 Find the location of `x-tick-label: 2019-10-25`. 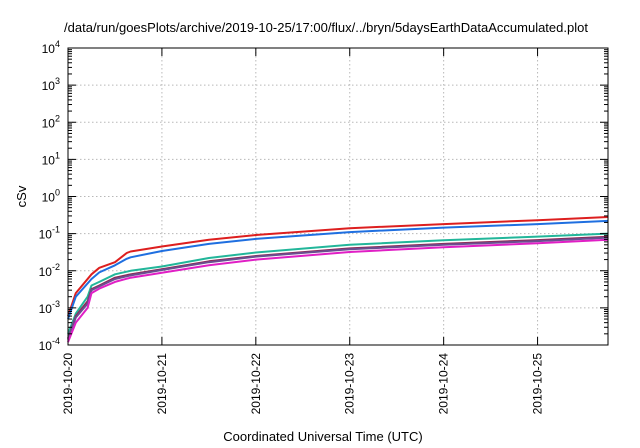

x-tick-label: 2019-10-25 is located at coordinates (538, 384).